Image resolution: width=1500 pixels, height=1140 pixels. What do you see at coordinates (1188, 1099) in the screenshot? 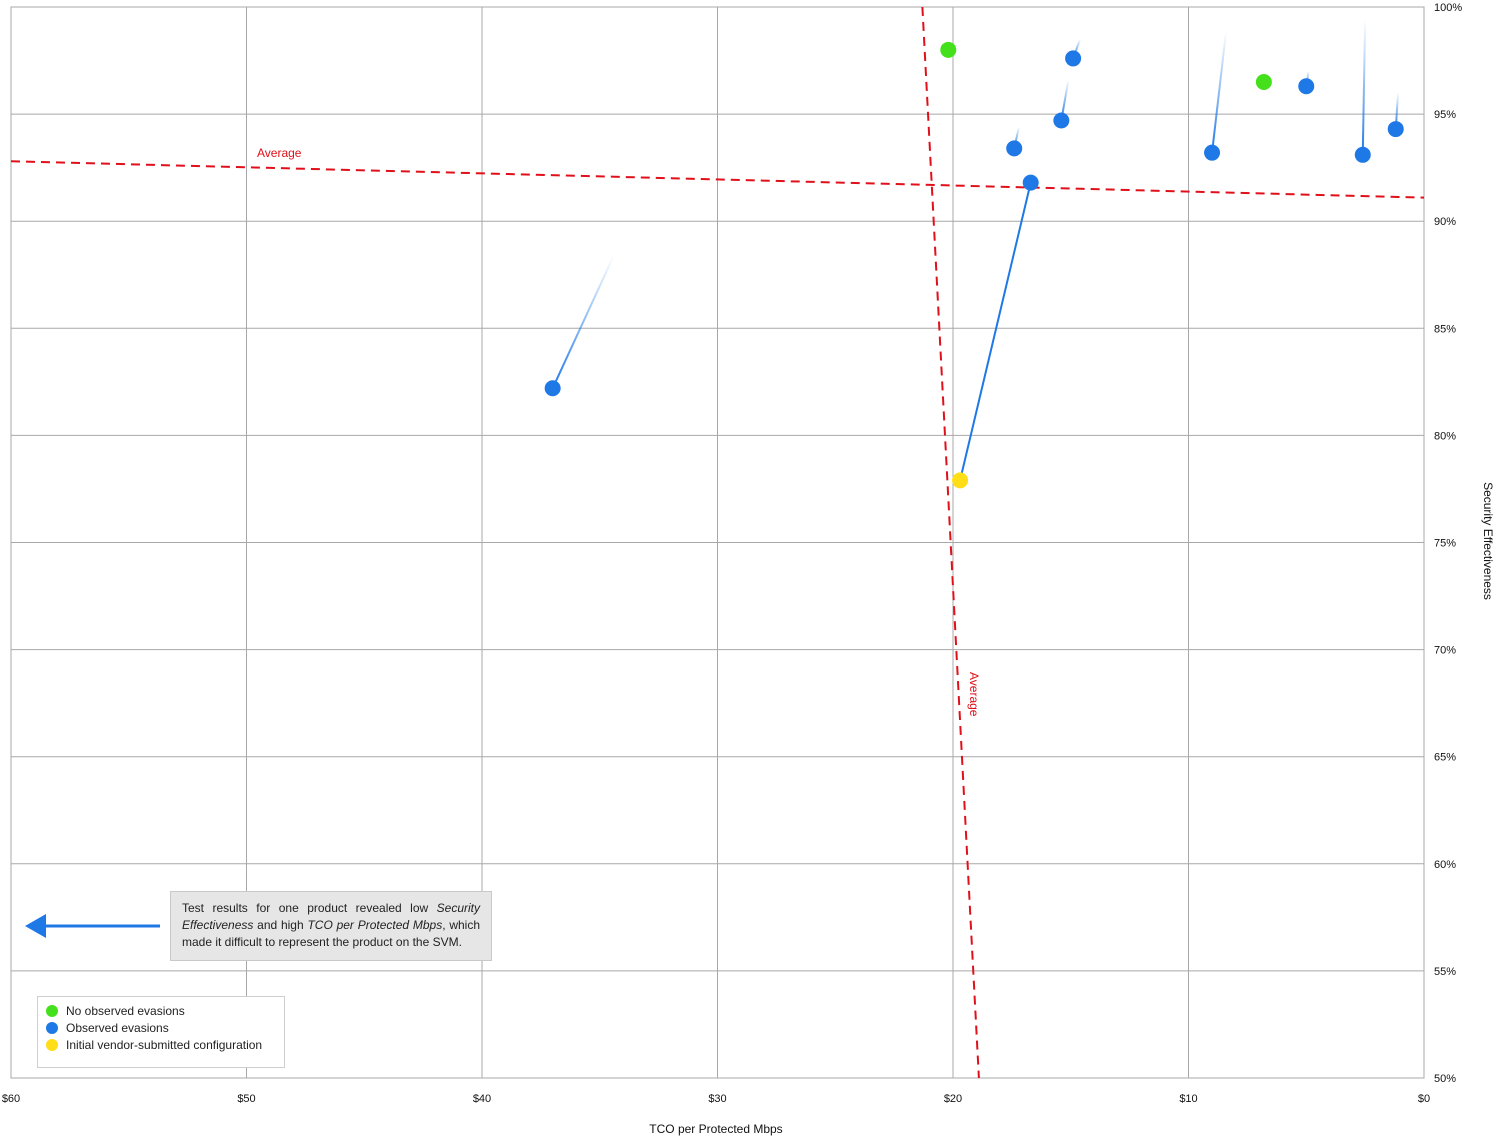
I see `x-tick-label: $10` at bounding box center [1188, 1099].